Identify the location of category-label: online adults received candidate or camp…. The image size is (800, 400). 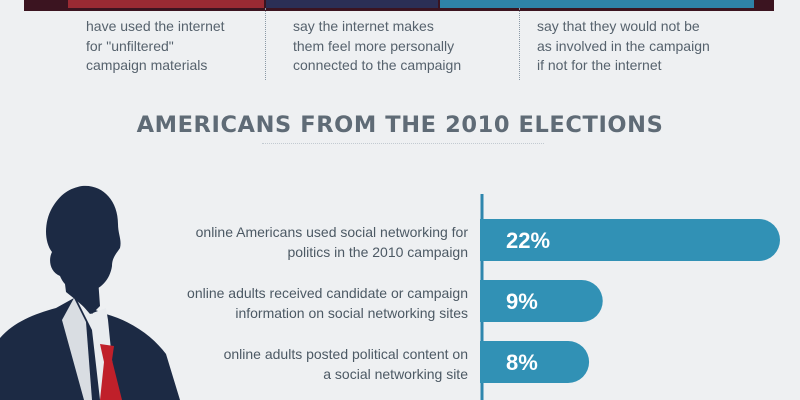
(327, 293).